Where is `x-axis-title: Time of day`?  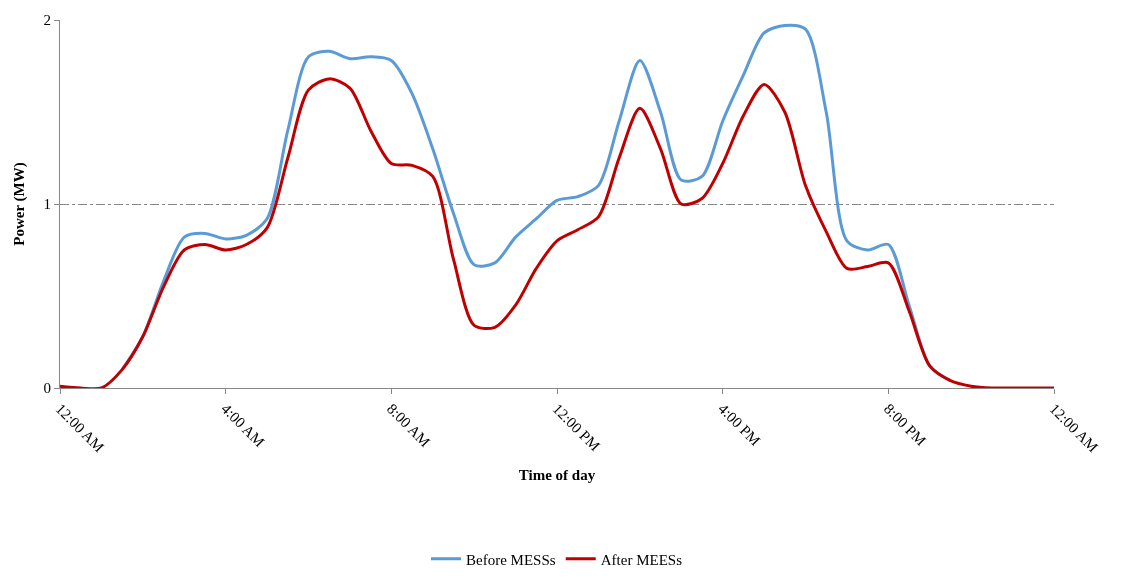
x-axis-title: Time of day is located at coordinates (557, 475).